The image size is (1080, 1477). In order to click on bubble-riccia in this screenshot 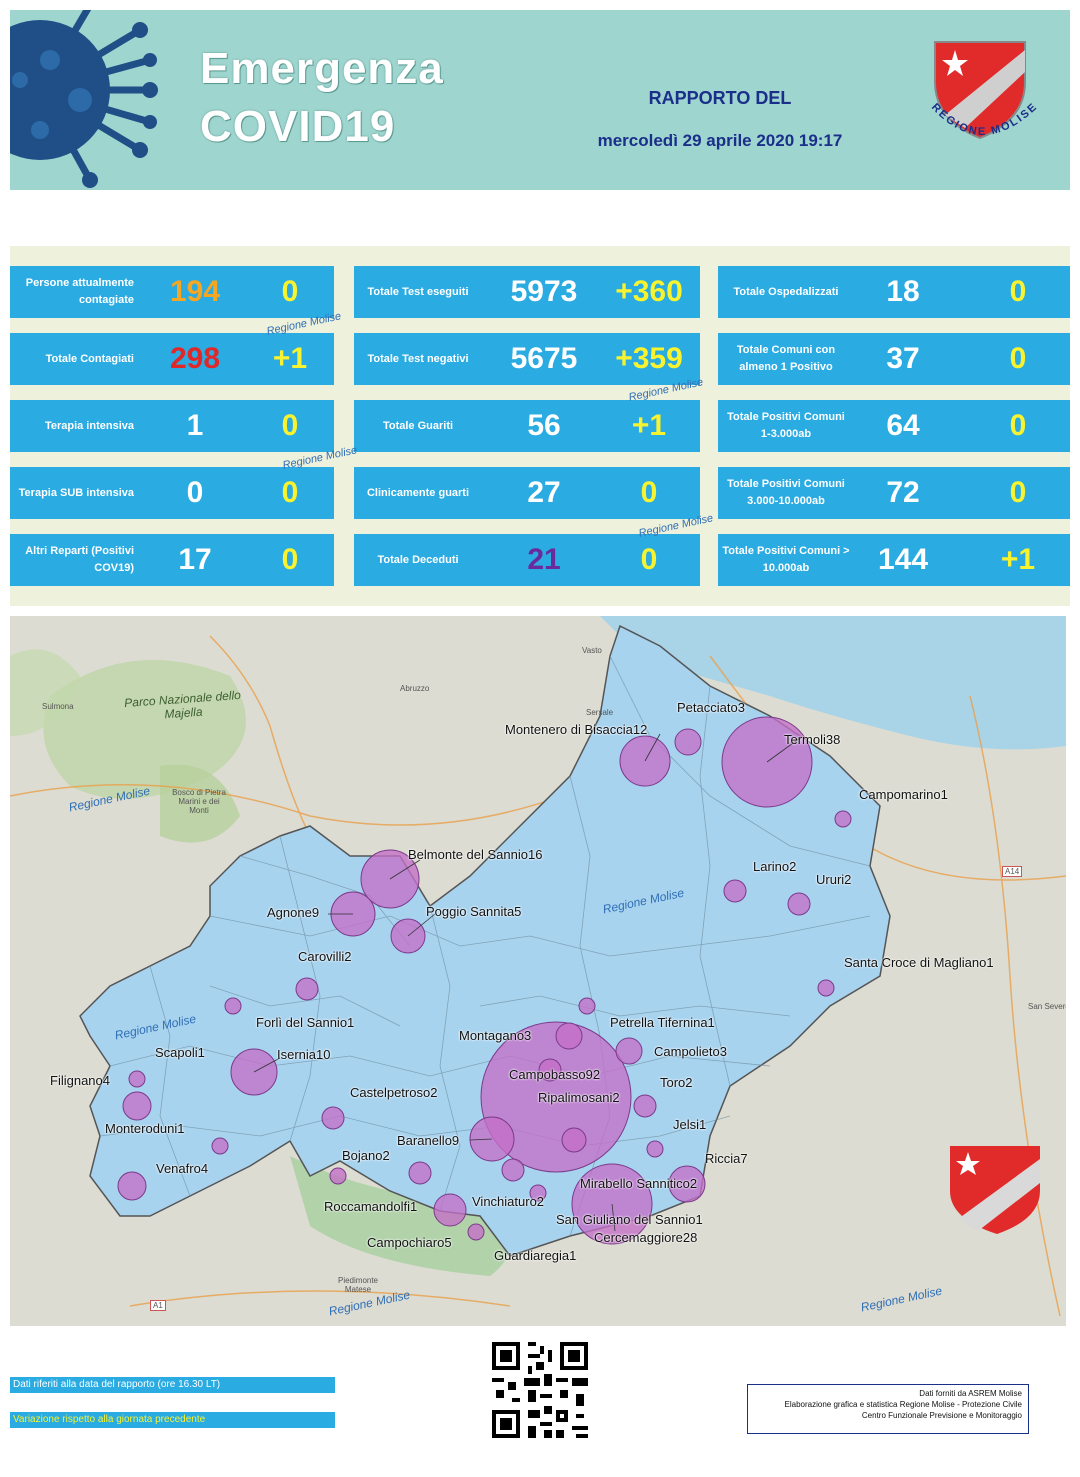, I will do `click(687, 1184)`.